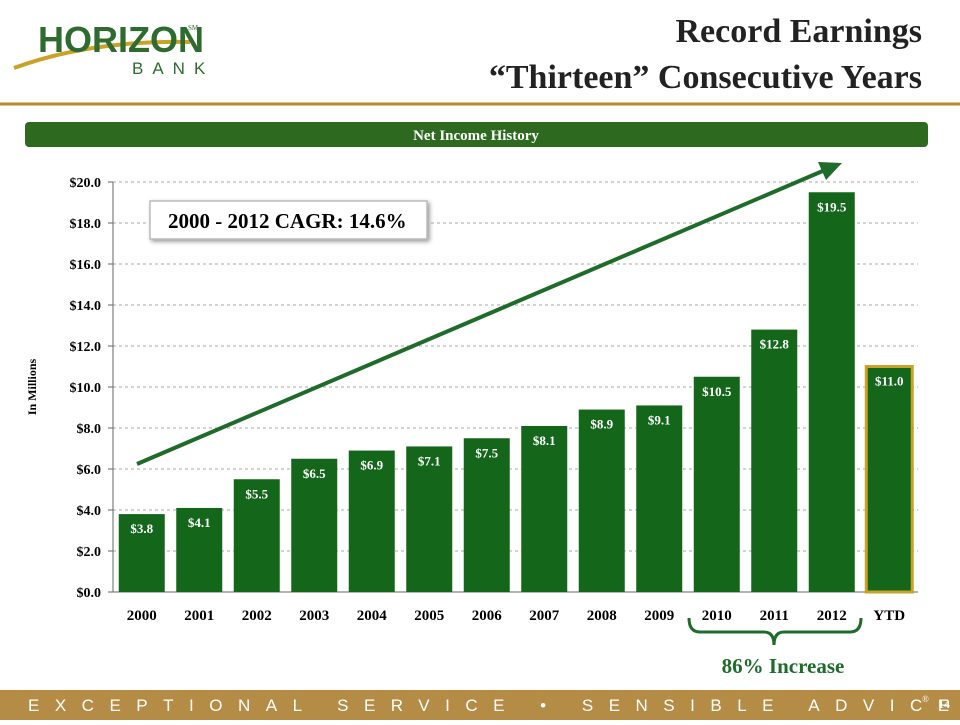 Image resolution: width=960 pixels, height=725 pixels. Describe the element at coordinates (372, 616) in the screenshot. I see `x-tick-label: 2004` at that location.